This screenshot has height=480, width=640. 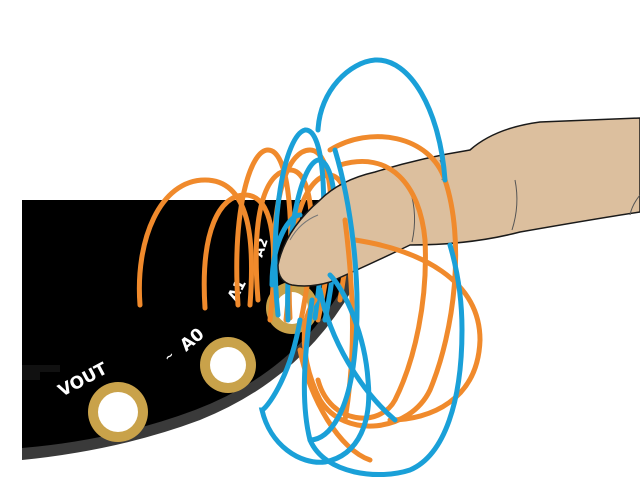 What do you see at coordinates (634, 205) in the screenshot?
I see `hand-edge` at bounding box center [634, 205].